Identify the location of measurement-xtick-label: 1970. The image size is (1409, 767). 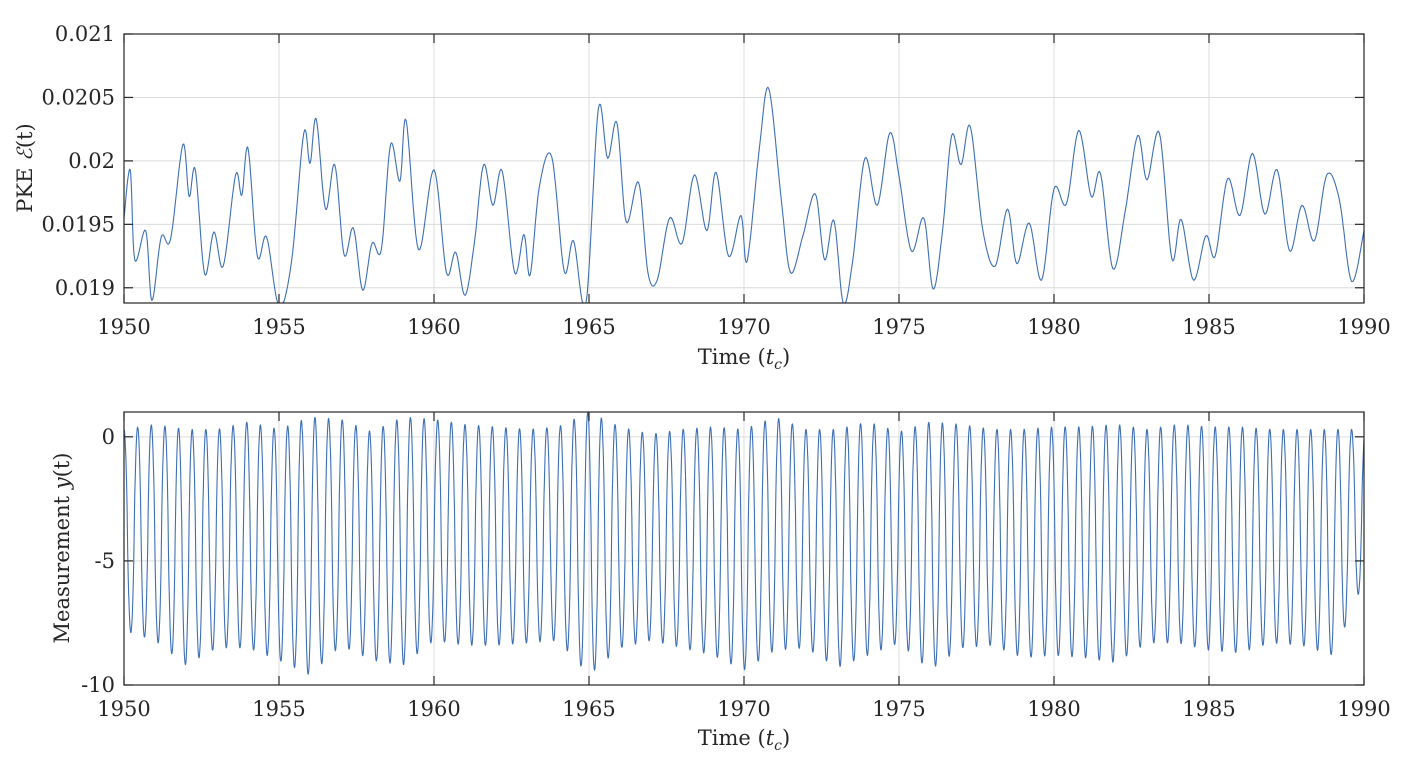
(743, 709).